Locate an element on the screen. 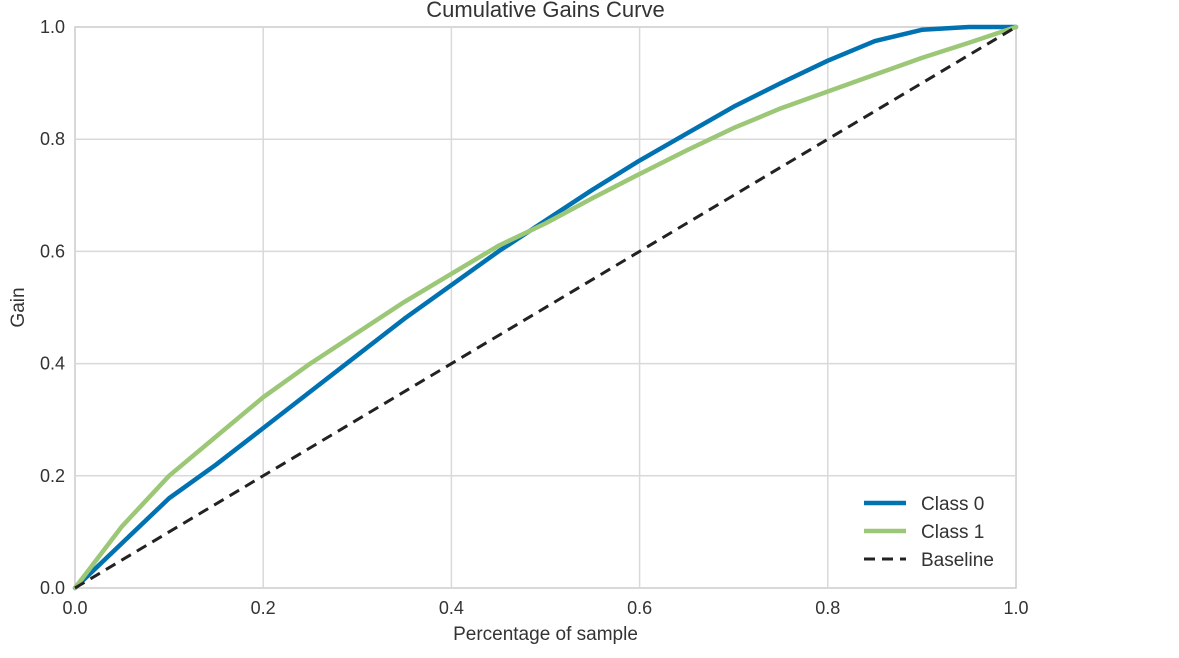 The image size is (1179, 658). legend-label: Class 0 is located at coordinates (952, 504).